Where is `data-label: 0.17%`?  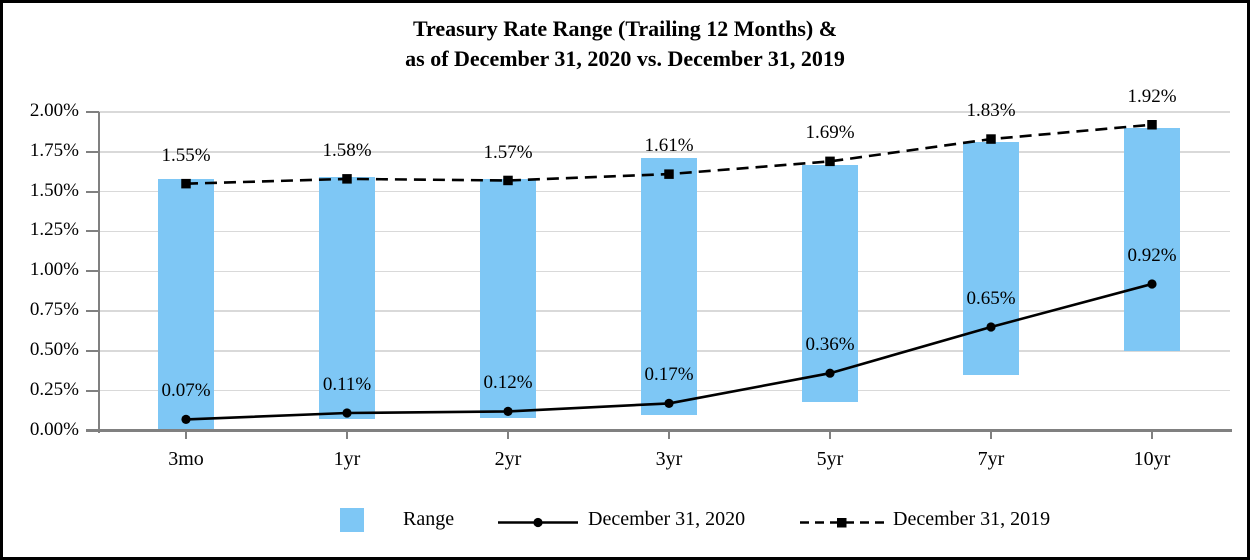
data-label: 0.17% is located at coordinates (669, 375).